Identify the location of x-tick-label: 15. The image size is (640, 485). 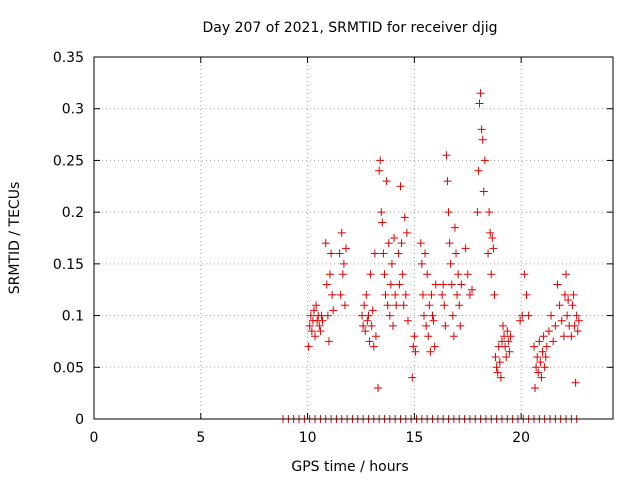
(414, 438).